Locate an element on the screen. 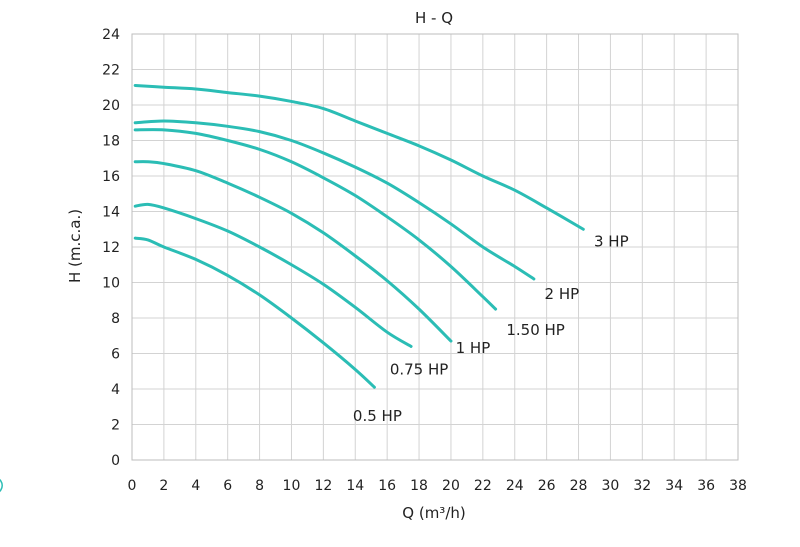 This screenshot has width=800, height=547. series-label: 3 HP is located at coordinates (611, 241).